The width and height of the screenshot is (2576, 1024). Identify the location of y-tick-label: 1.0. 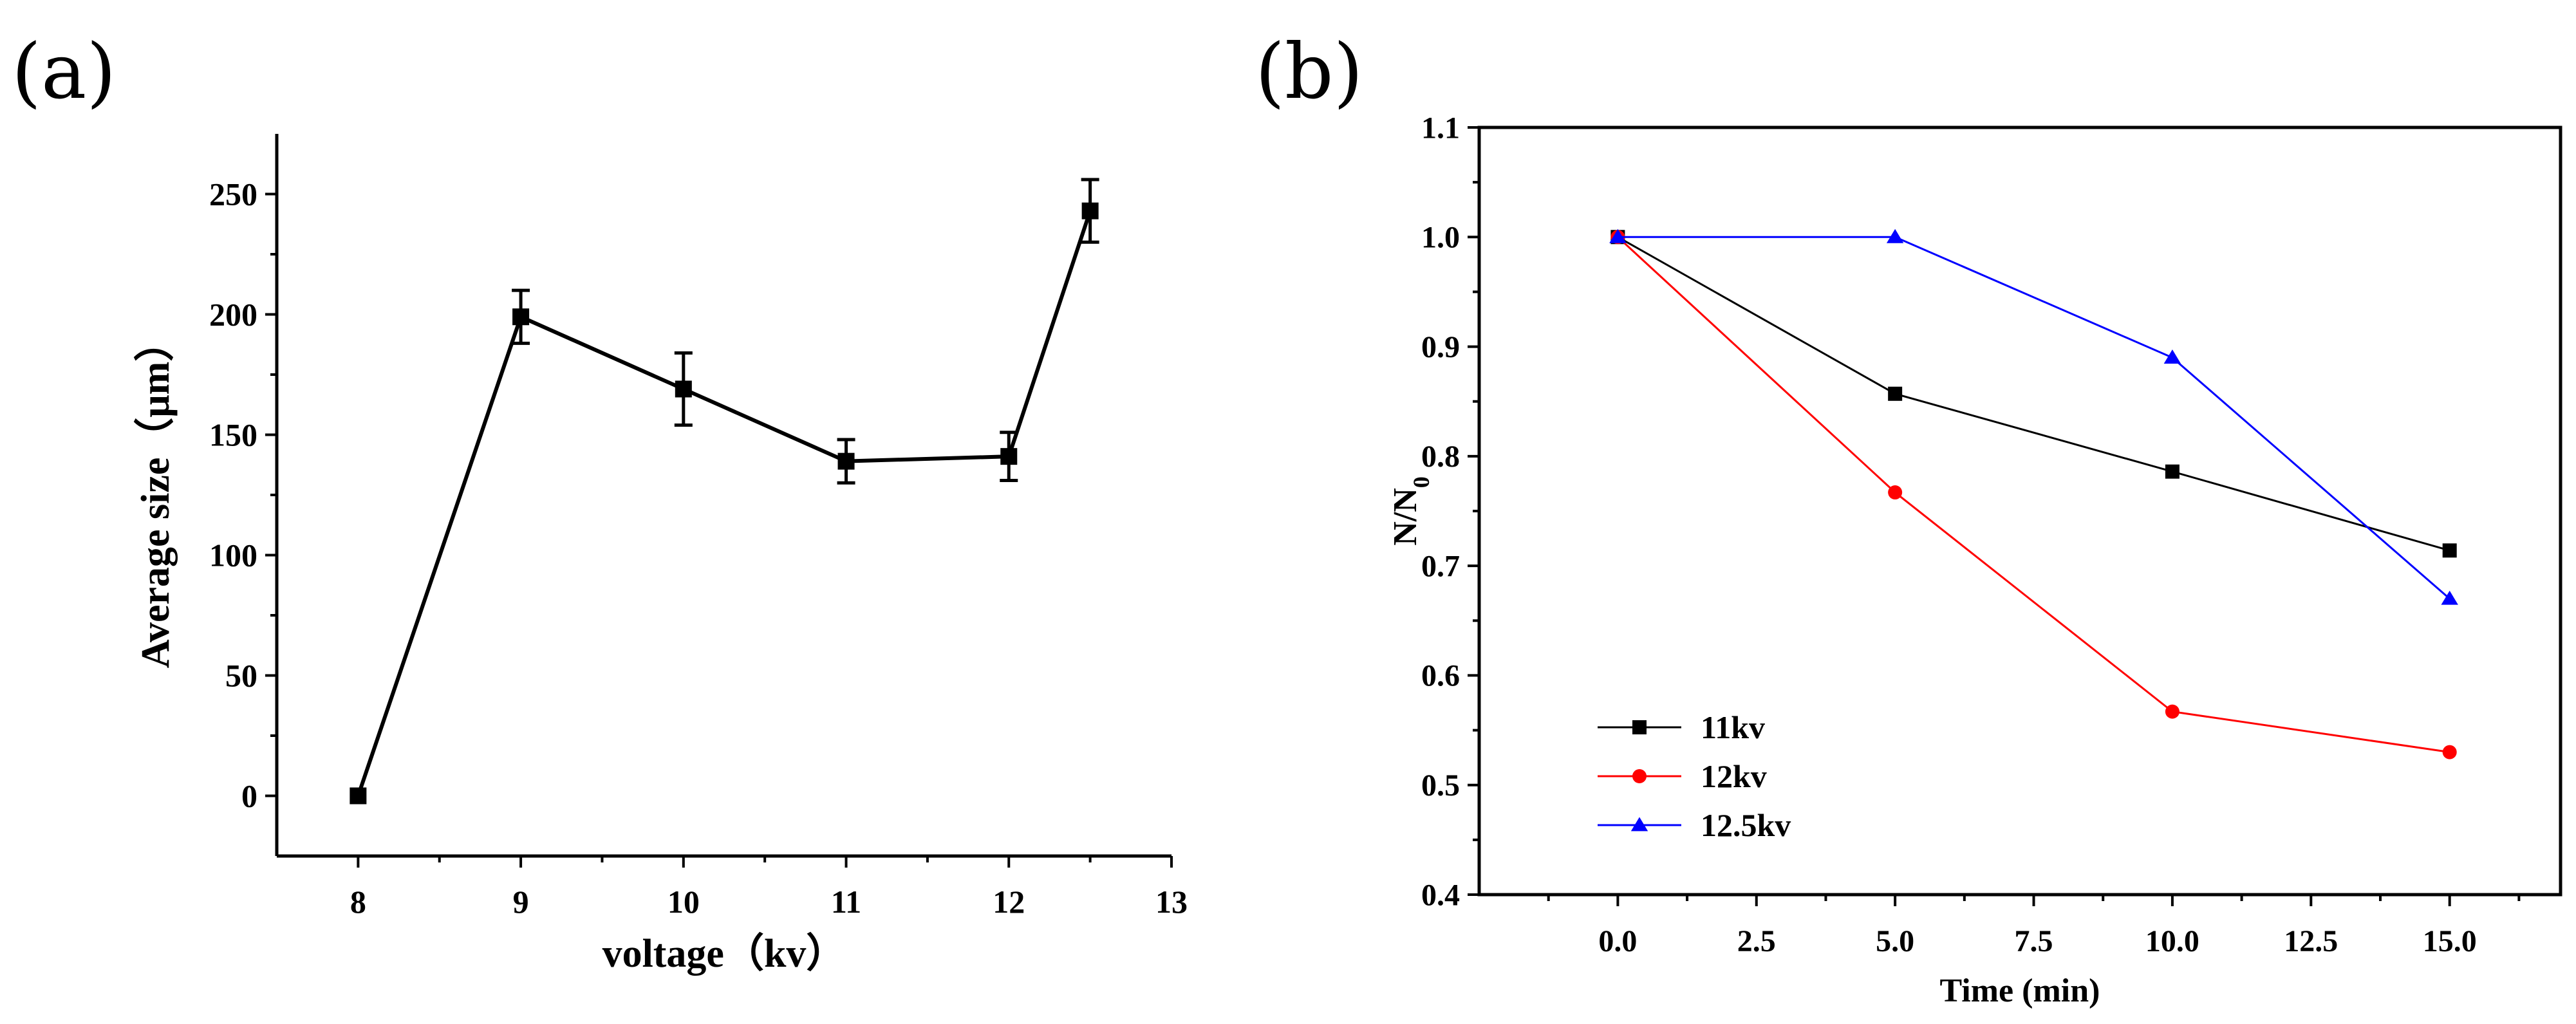
(1441, 238).